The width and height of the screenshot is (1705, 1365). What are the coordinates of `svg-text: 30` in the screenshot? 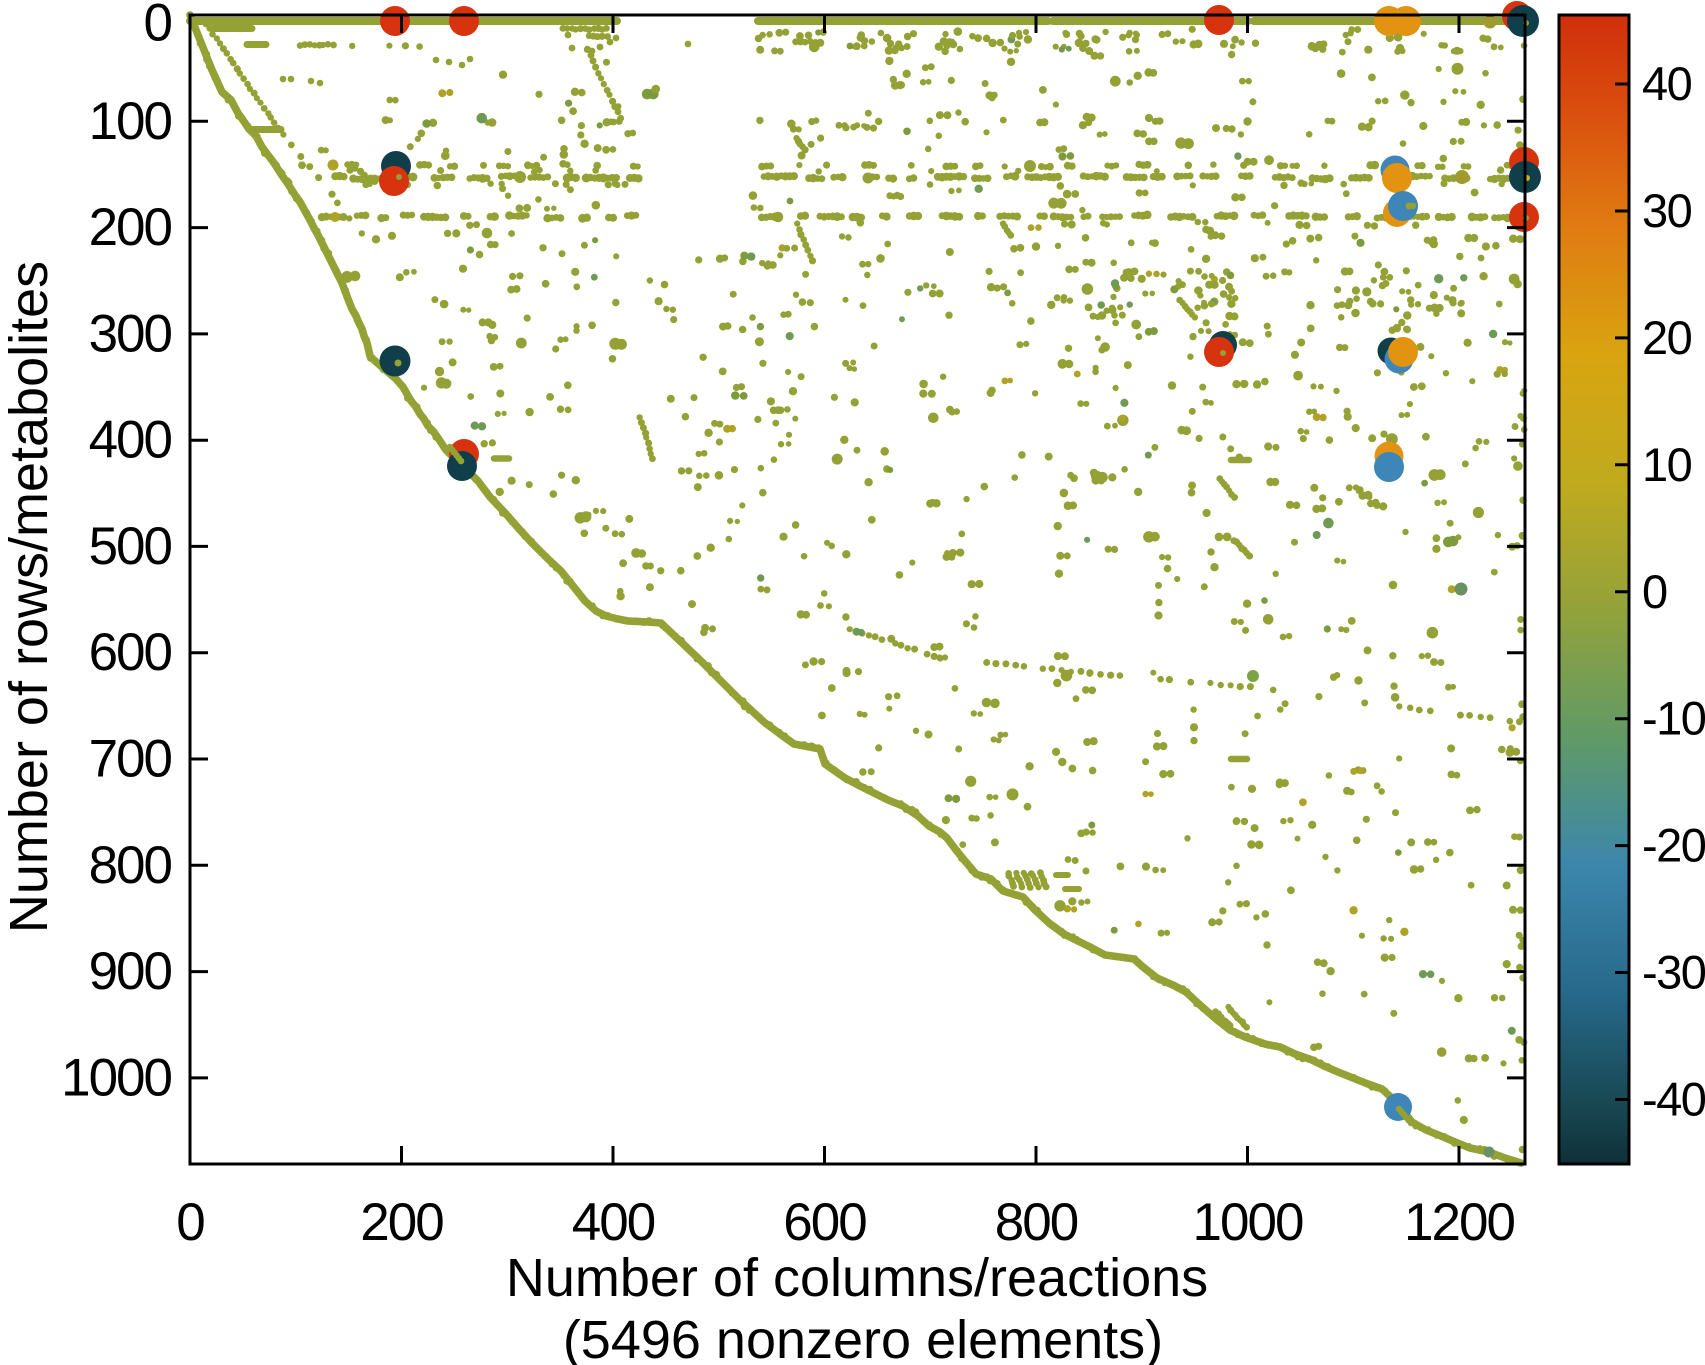 It's located at (1667, 210).